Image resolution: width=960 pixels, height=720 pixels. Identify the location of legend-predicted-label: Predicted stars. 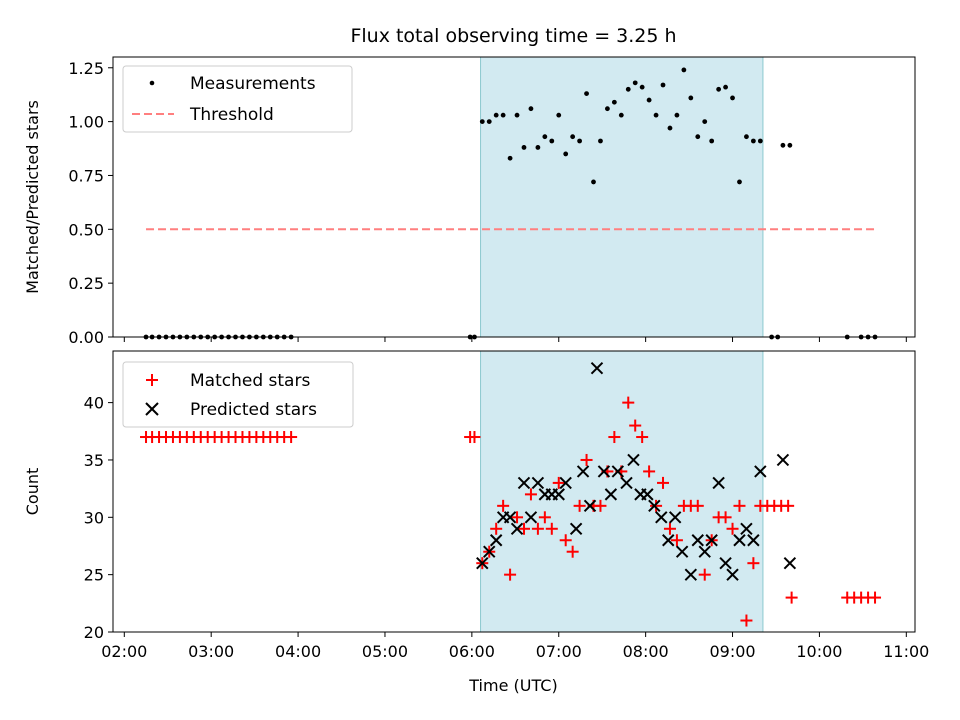
(253, 410).